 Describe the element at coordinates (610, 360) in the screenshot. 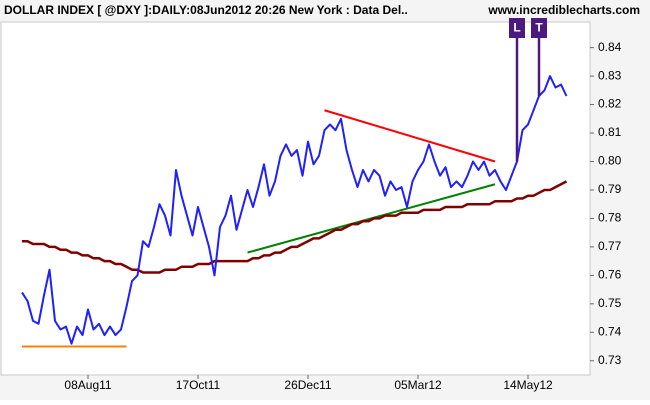

I see `y-tick-label: 0.73` at that location.